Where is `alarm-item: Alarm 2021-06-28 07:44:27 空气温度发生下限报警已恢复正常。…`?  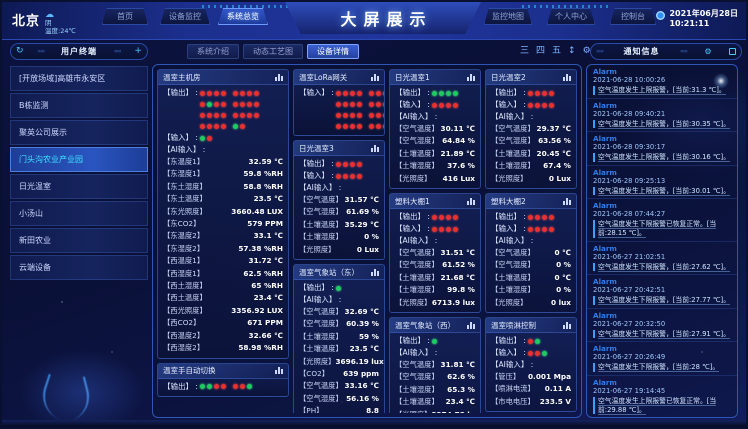
alarm-item: Alarm 2021-06-28 07:44:27 空气温度发生下限报警已恢复正常。… is located at coordinates (662, 220).